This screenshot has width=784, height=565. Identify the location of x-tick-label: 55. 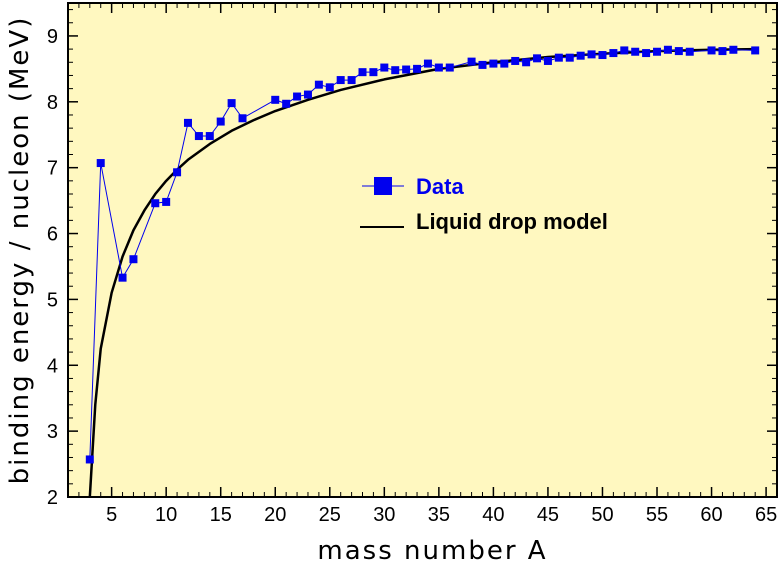
(657, 515).